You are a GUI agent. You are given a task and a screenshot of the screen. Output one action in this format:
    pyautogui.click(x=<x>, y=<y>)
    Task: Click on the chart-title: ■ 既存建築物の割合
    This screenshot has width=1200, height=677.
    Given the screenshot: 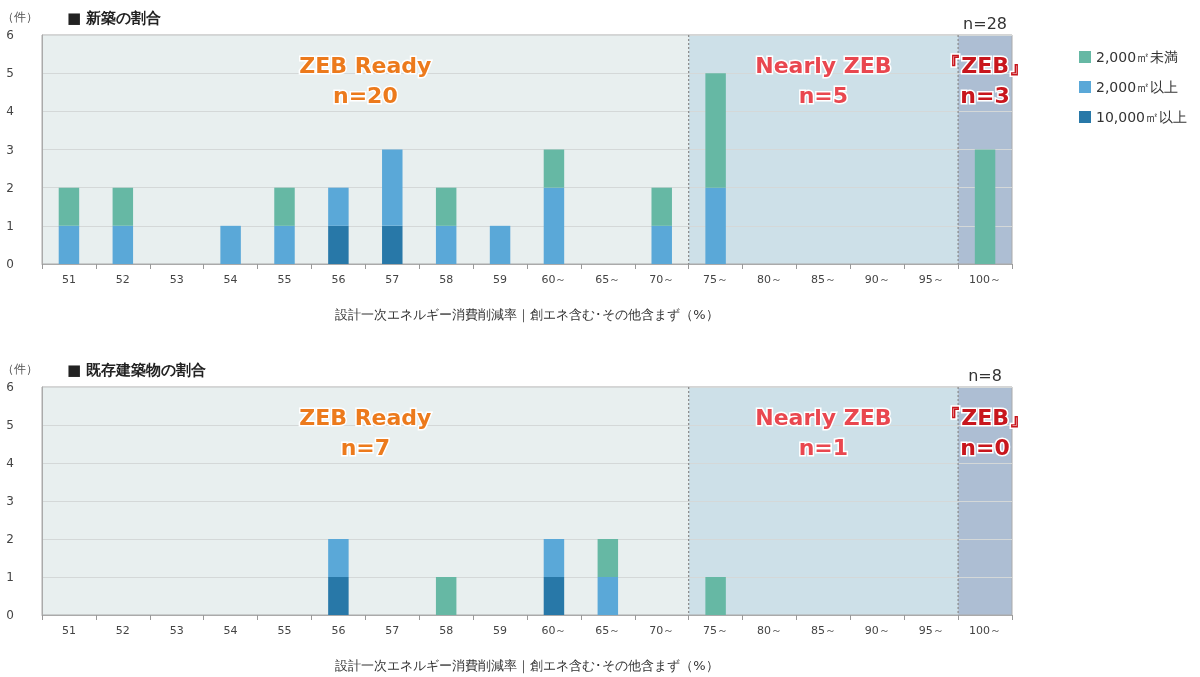 What is the action you would take?
    pyautogui.click(x=137, y=369)
    